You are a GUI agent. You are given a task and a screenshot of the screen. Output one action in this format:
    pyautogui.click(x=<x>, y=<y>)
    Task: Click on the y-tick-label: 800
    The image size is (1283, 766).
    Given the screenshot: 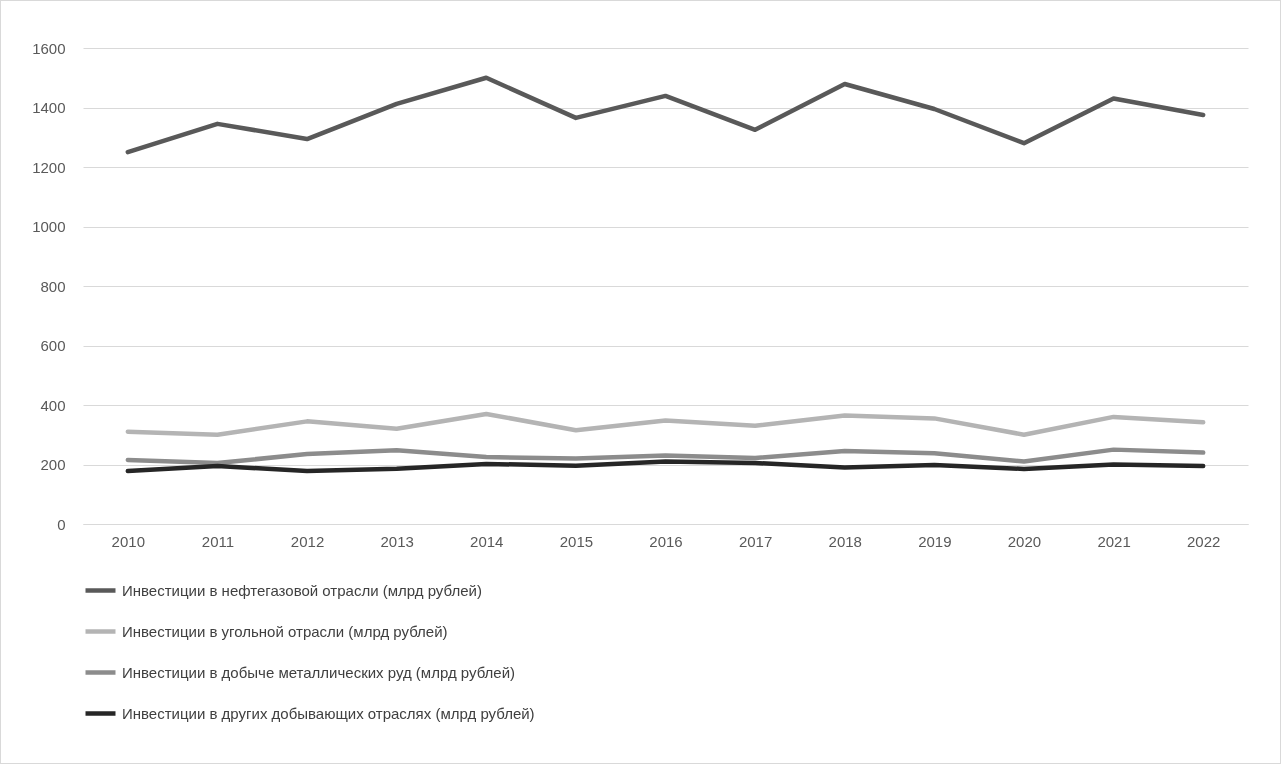 What is the action you would take?
    pyautogui.click(x=53, y=286)
    